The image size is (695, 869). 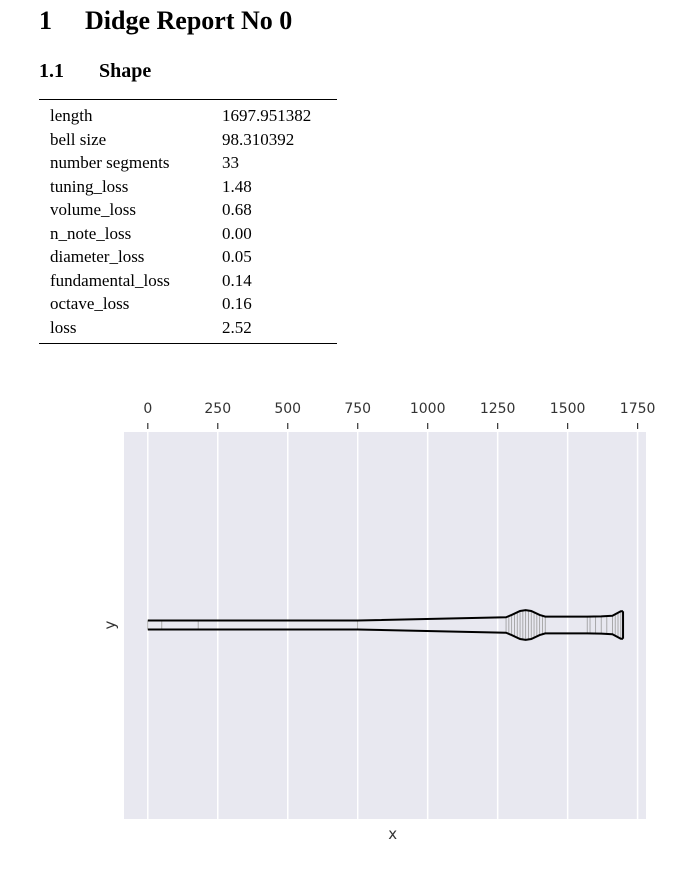 I want to click on row-value: 1.48, so click(x=237, y=186).